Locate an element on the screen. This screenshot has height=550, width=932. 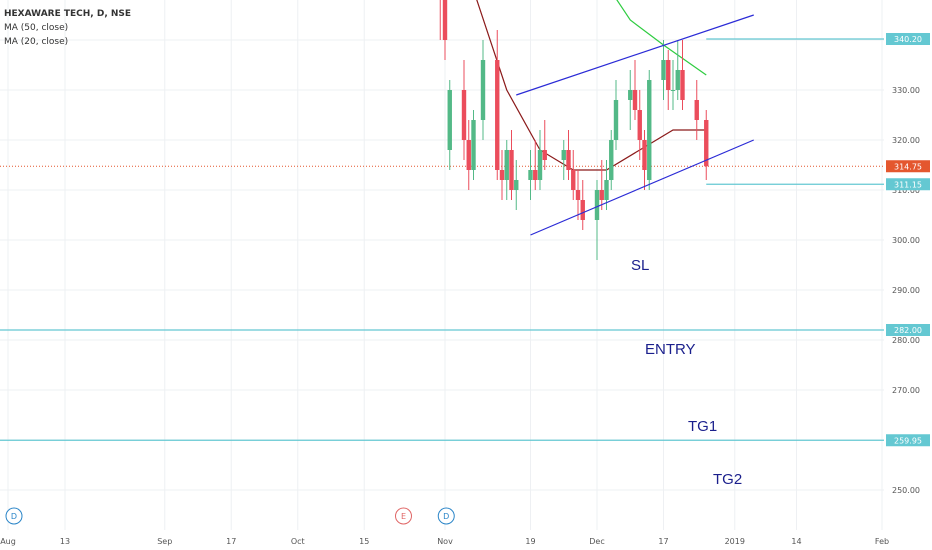
last-price-label: 314.75 is located at coordinates (908, 166).